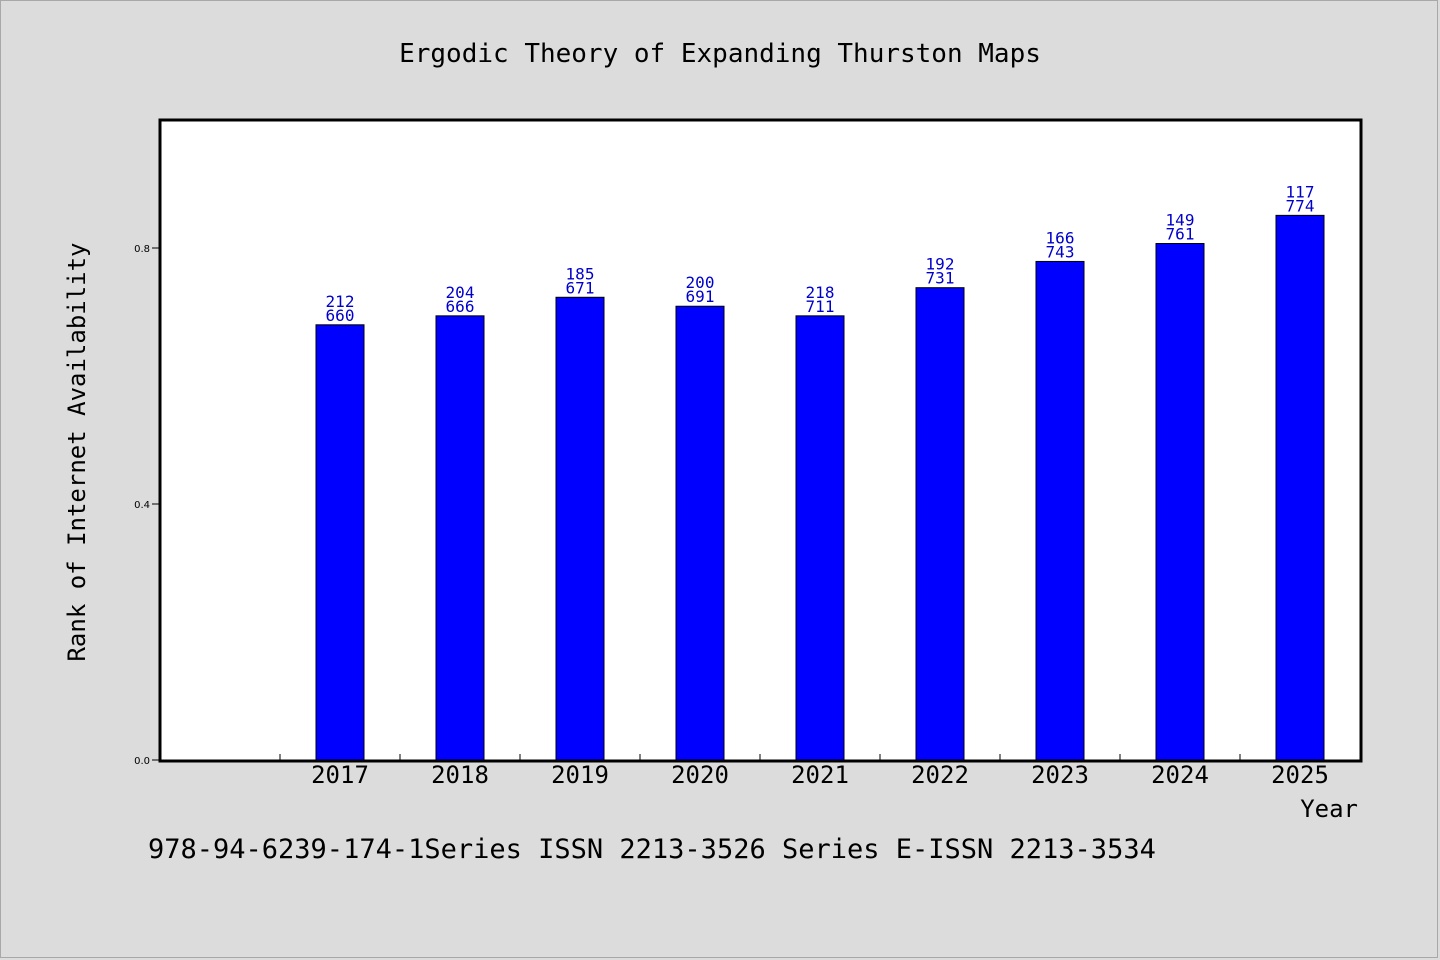  What do you see at coordinates (1300, 775) in the screenshot?
I see `x-tick-label: 2025` at bounding box center [1300, 775].